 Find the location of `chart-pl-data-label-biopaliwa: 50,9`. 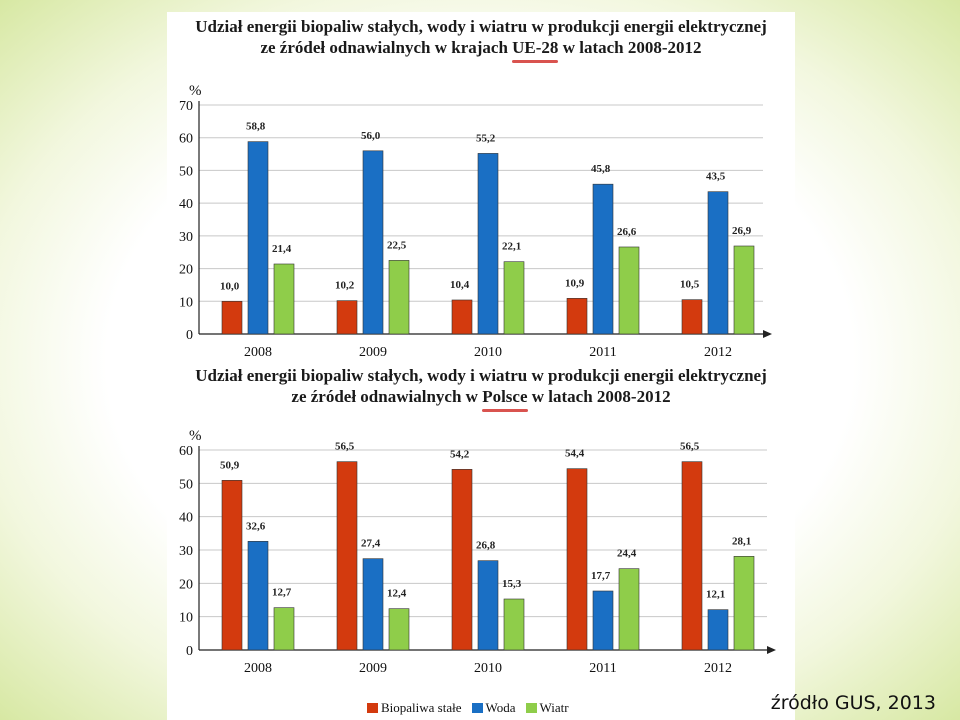

chart-pl-data-label-biopaliwa: 50,9 is located at coordinates (230, 465).